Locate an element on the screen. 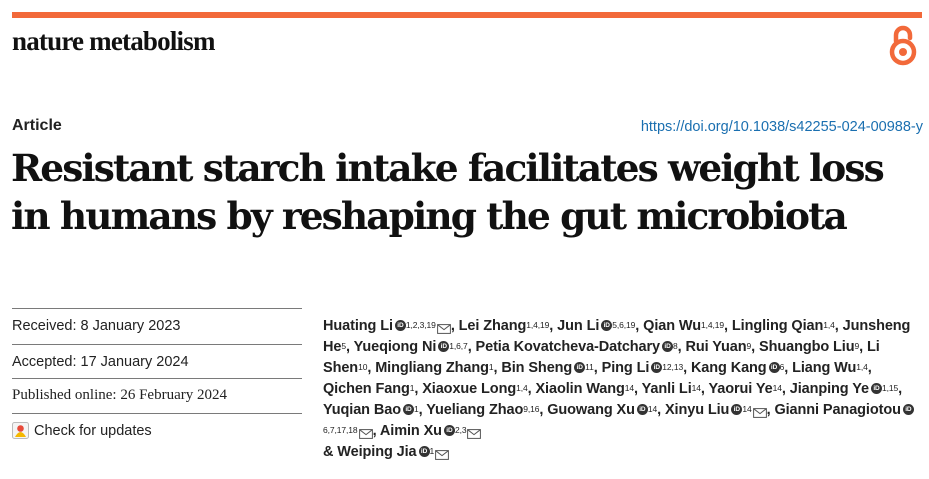  author-name: Xiaoxue Long is located at coordinates (469, 389).